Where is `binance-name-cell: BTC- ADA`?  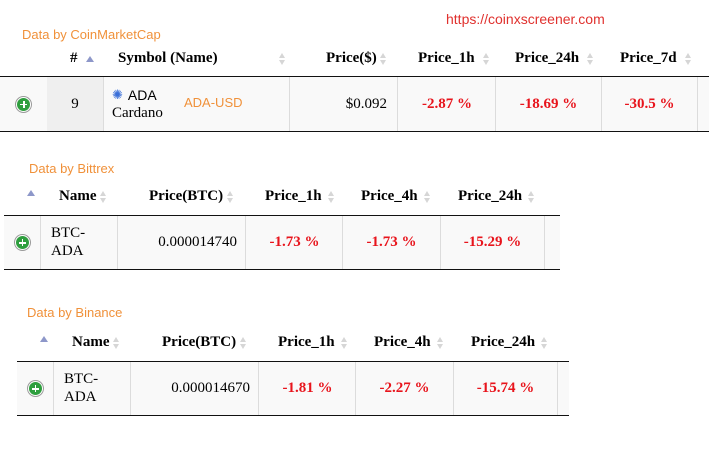
binance-name-cell: BTC- ADA is located at coordinates (92, 388).